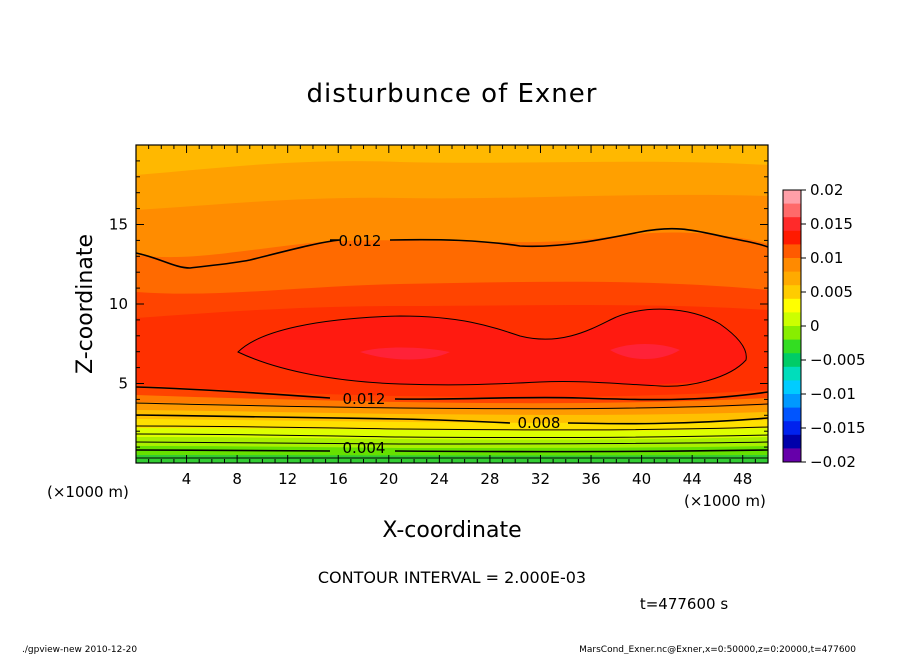 Image resolution: width=904 pixels, height=654 pixels. Describe the element at coordinates (641, 479) in the screenshot. I see `x-tick-label: 40` at that location.